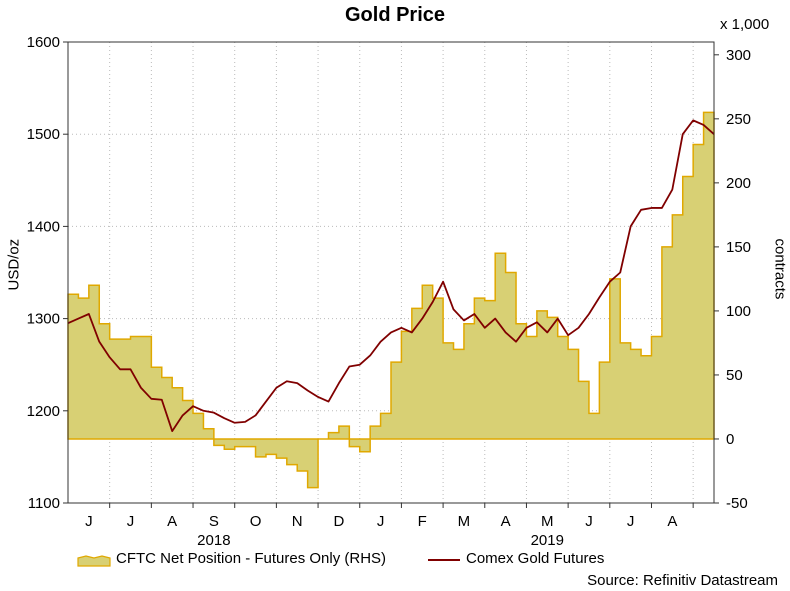 The image size is (790, 591). Describe the element at coordinates (738, 119) in the screenshot. I see `right-tick-label: 250` at that location.